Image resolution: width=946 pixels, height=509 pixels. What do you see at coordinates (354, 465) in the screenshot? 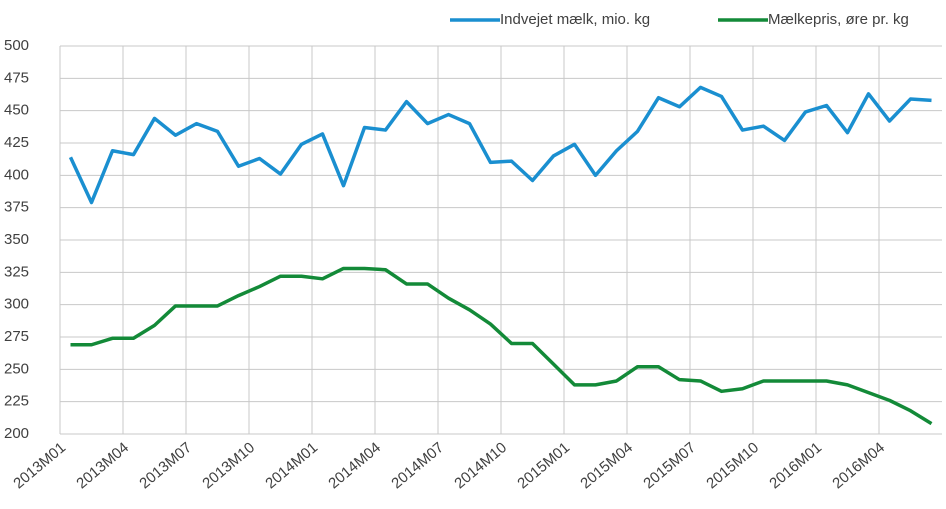
I see `x-tick-label: 2014M04` at bounding box center [354, 465].